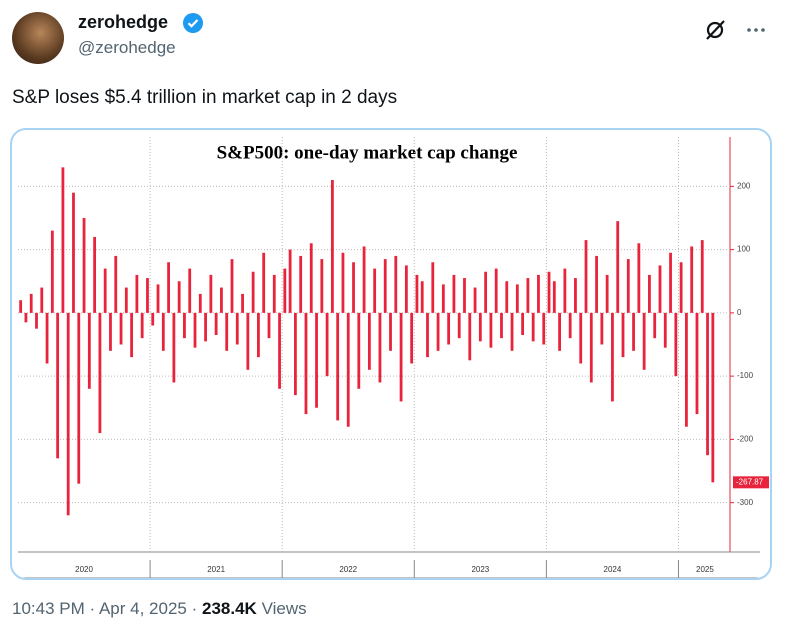 The height and width of the screenshot is (620, 787). I want to click on footer: 10:43 PM · Apr 4, 2025 · 238.4K Views, so click(159, 609).